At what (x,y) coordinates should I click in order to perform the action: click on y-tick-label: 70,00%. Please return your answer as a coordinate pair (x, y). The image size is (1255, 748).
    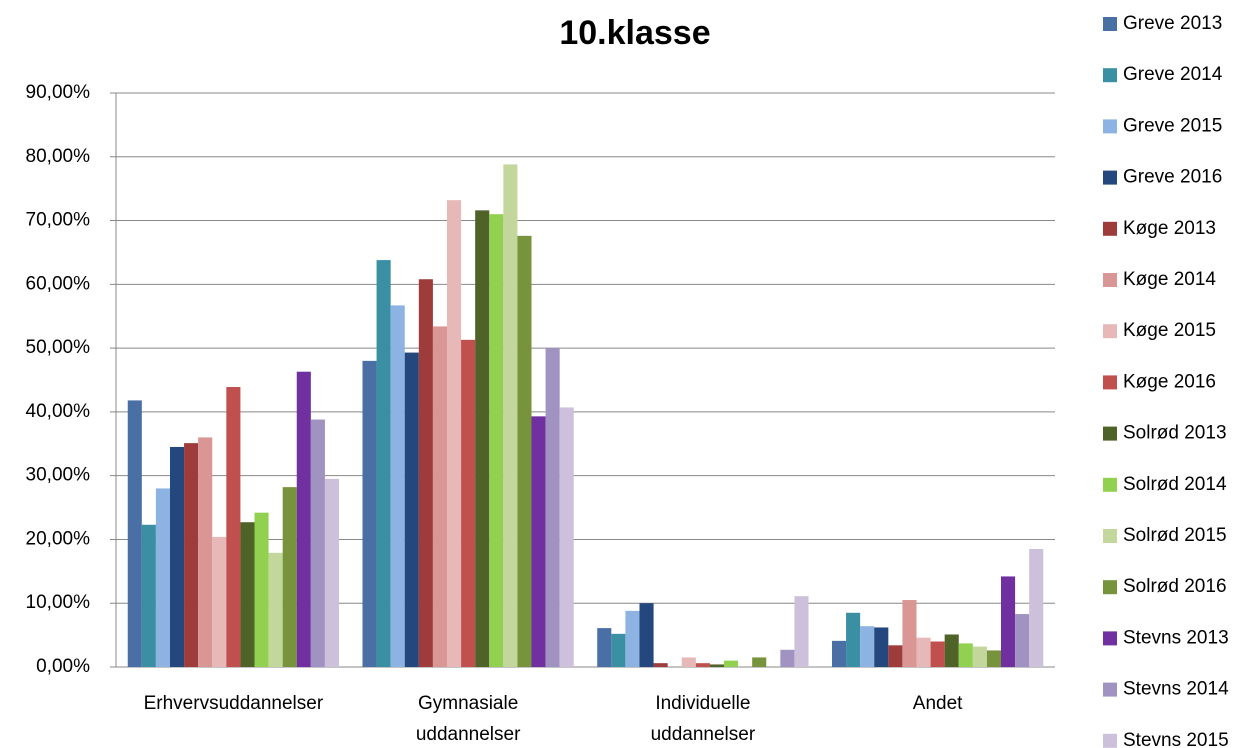
    Looking at the image, I should click on (58, 220).